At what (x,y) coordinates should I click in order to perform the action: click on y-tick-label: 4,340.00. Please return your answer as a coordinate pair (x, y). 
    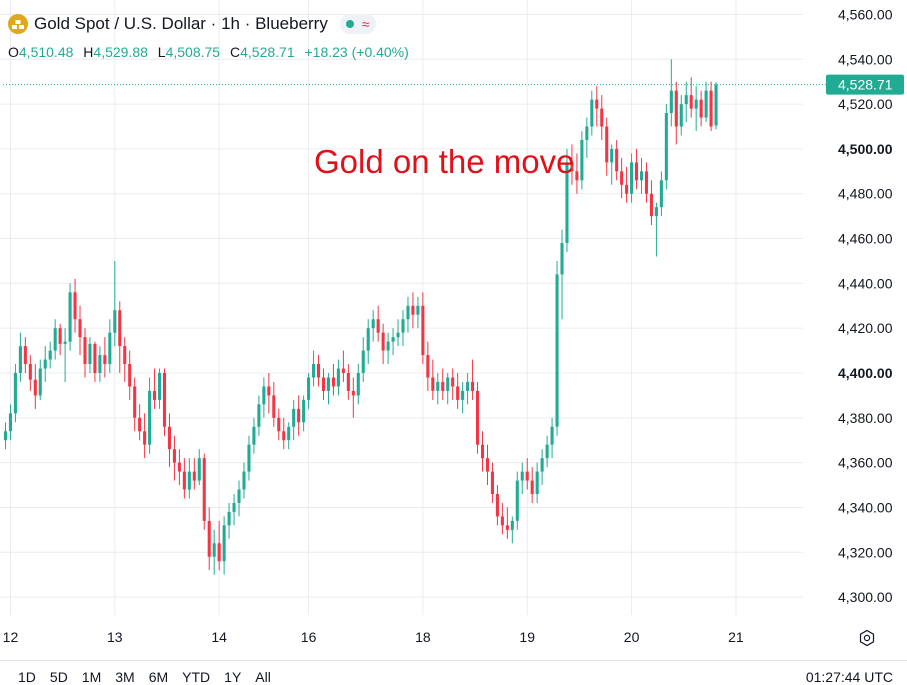
    Looking at the image, I should click on (865, 507).